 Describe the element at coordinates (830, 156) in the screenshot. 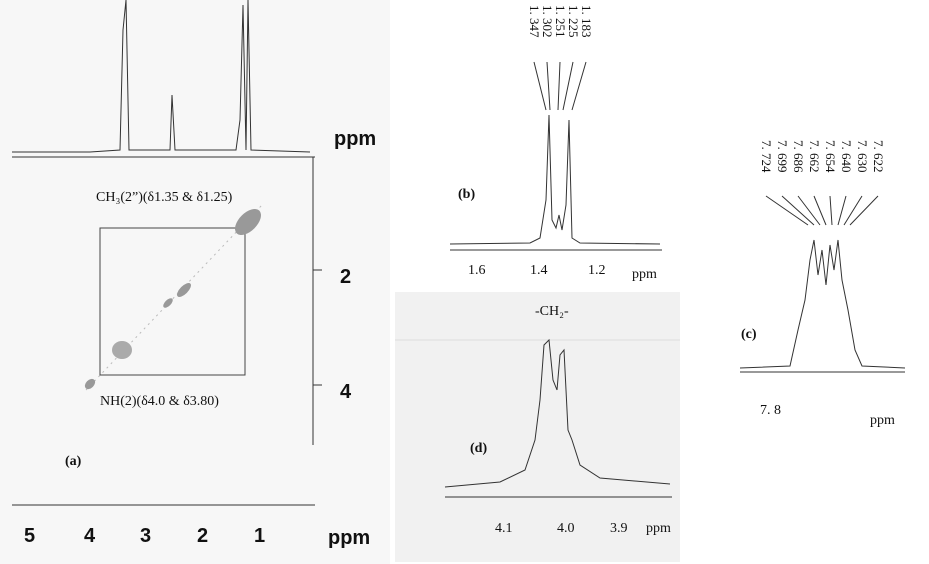

I see `peak-label: 7. 654` at that location.